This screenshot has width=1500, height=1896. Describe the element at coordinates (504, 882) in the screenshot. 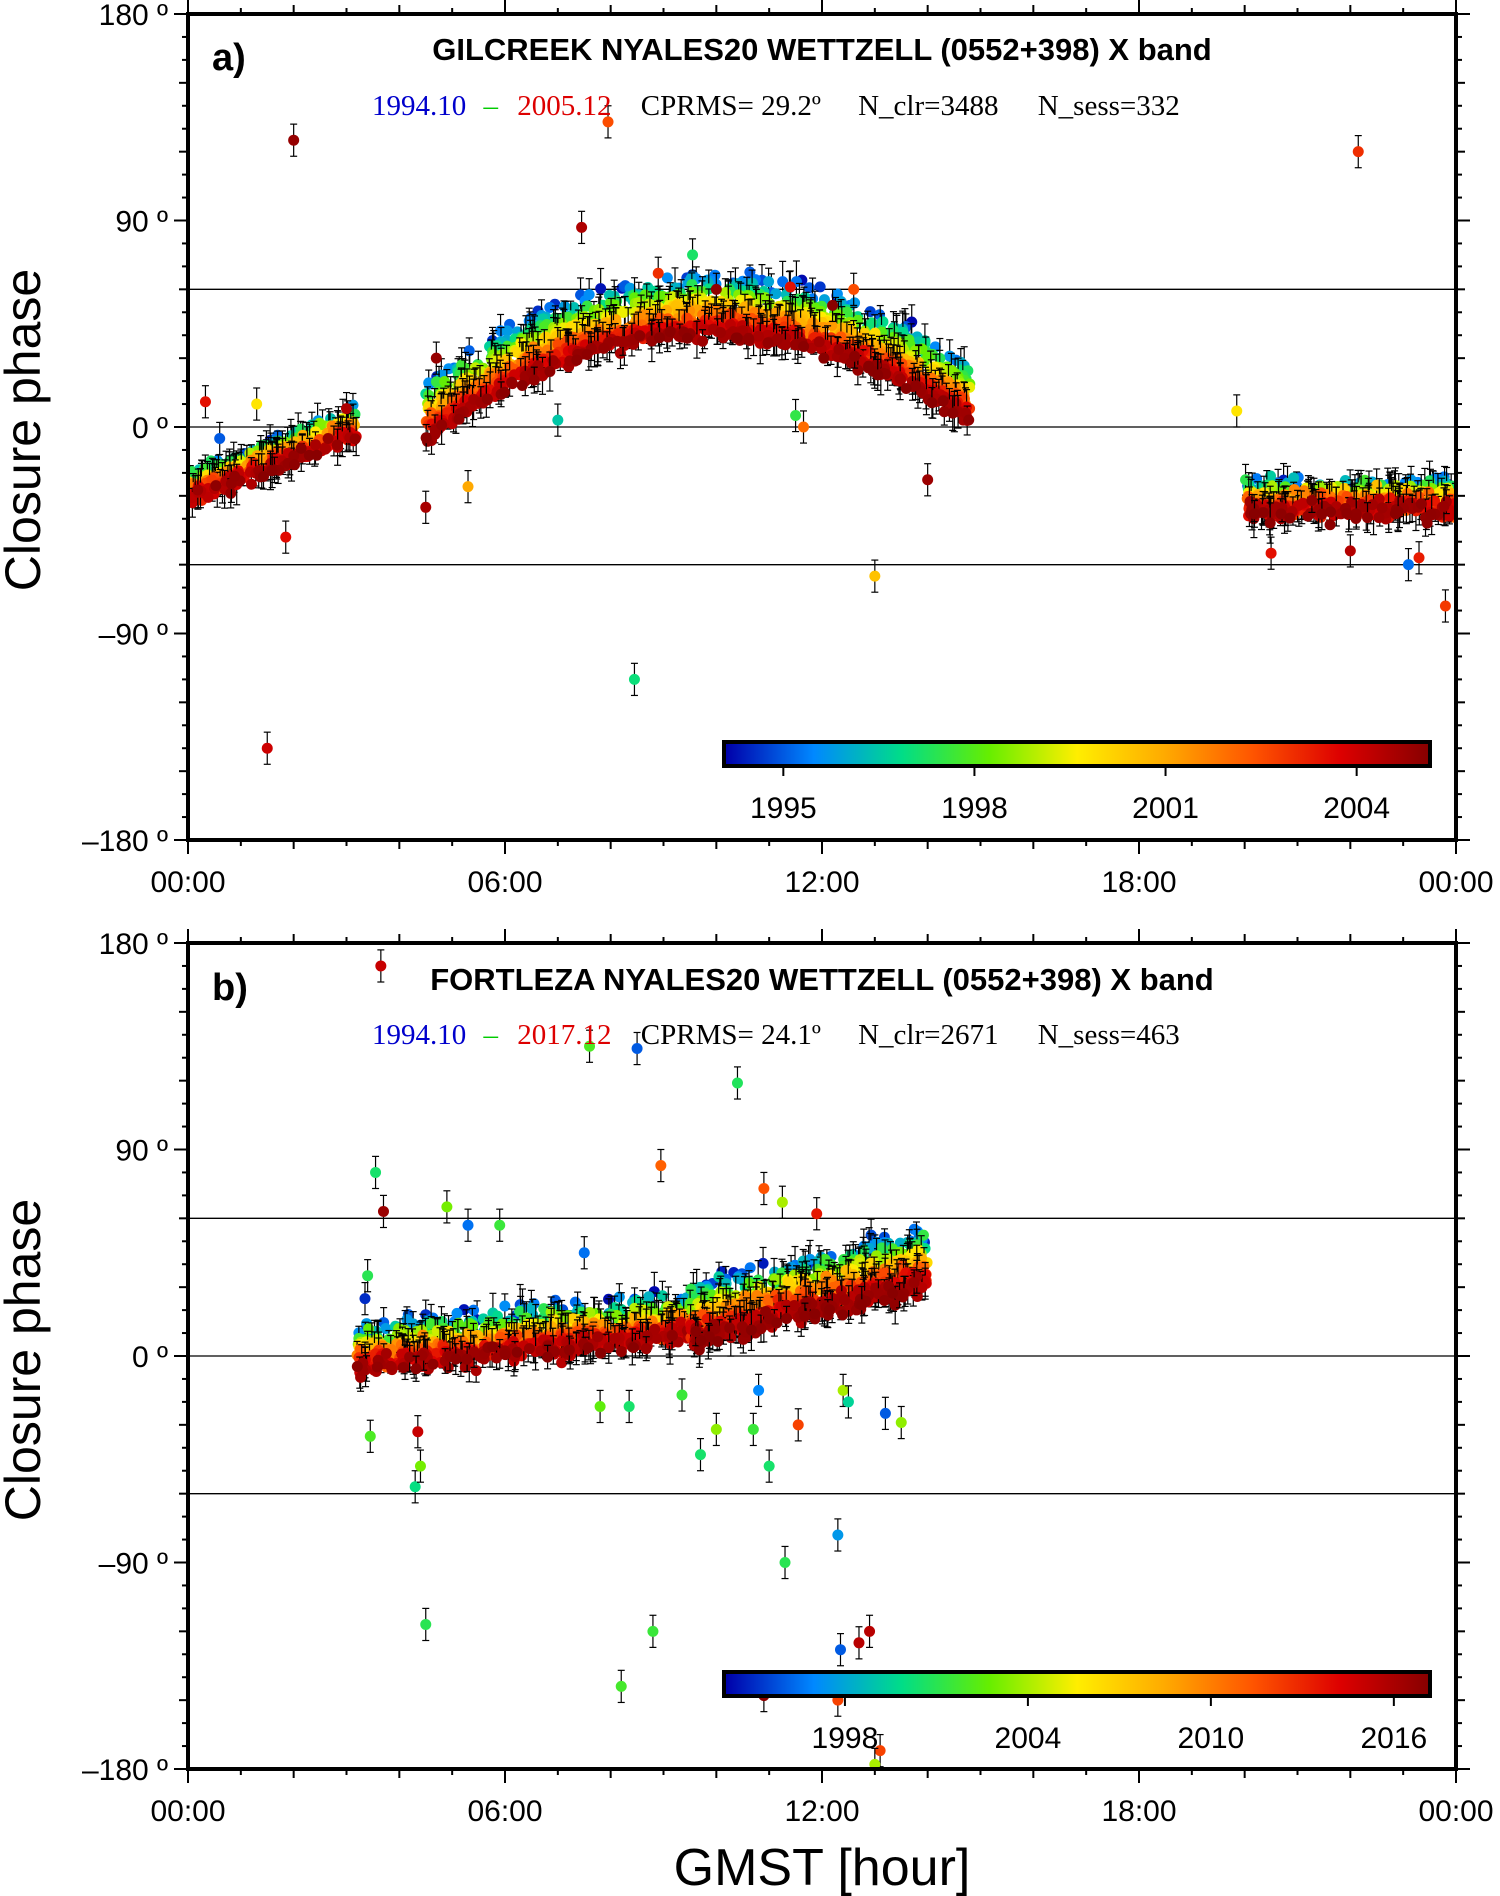

I see `x-tick-label: 06:00` at that location.